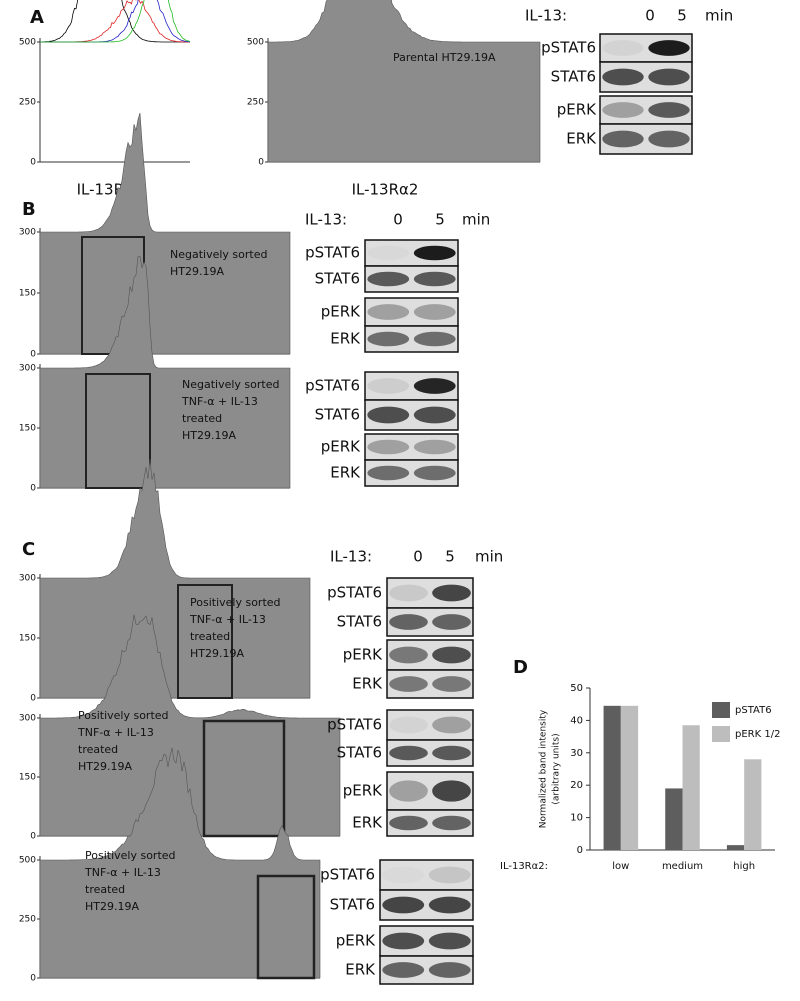 The height and width of the screenshot is (1001, 800). I want to click on x-tick-label: medium, so click(682, 866).